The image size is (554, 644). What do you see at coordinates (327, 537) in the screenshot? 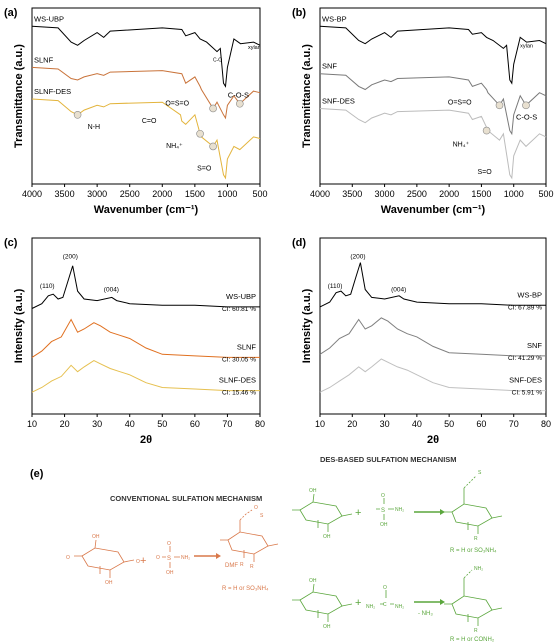
I see `des-cellulose-oh-2: OH` at bounding box center [327, 537].